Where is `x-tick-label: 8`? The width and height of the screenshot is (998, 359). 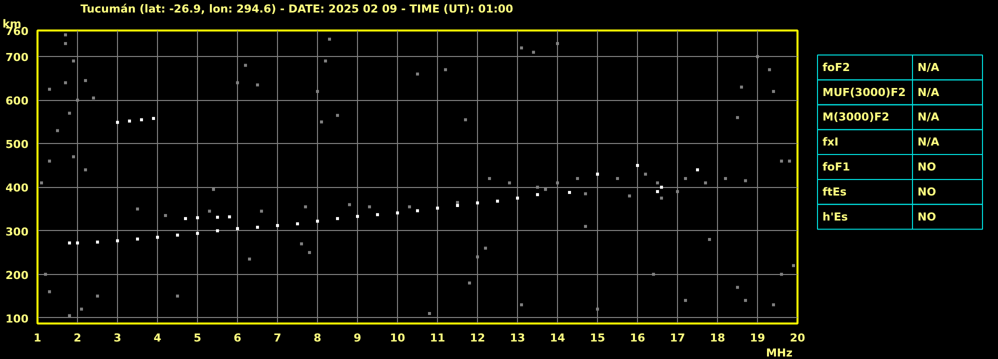
x-tick-label: 8 is located at coordinates (318, 338).